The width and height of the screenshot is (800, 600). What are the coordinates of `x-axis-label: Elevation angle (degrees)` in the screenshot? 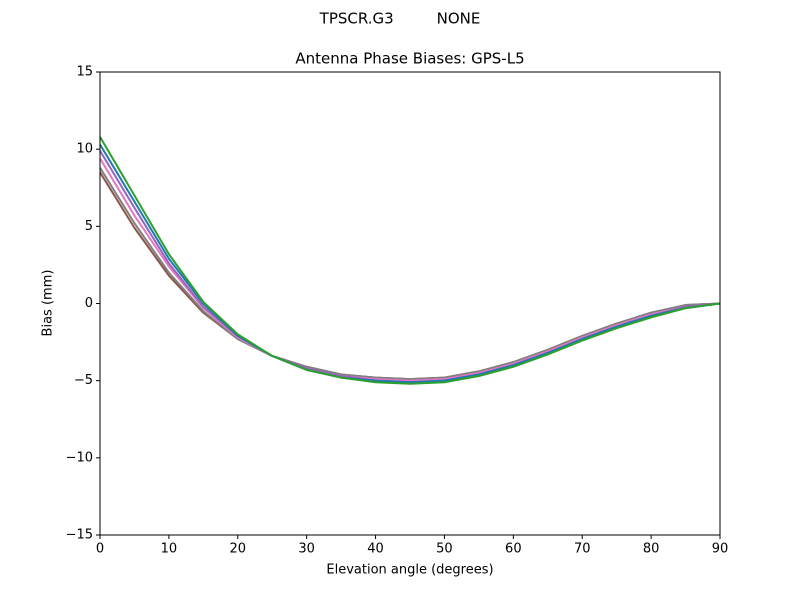 It's located at (409, 570).